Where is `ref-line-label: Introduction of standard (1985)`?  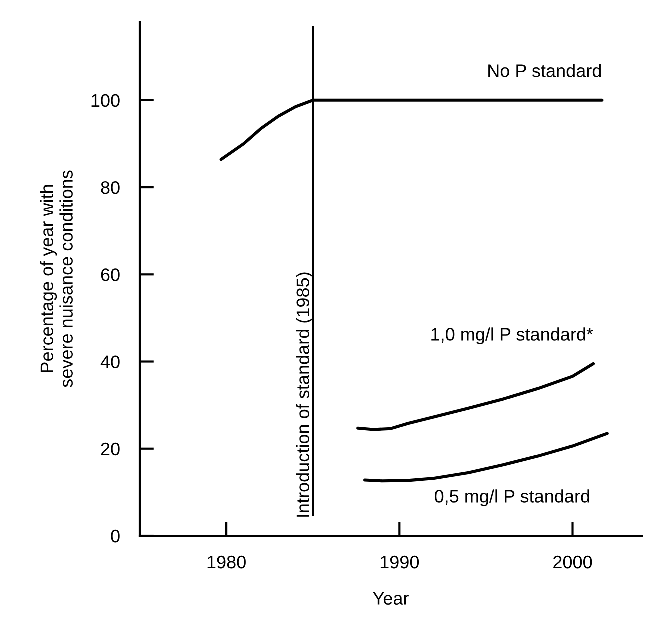 ref-line-label: Introduction of standard (1985) is located at coordinates (305, 394).